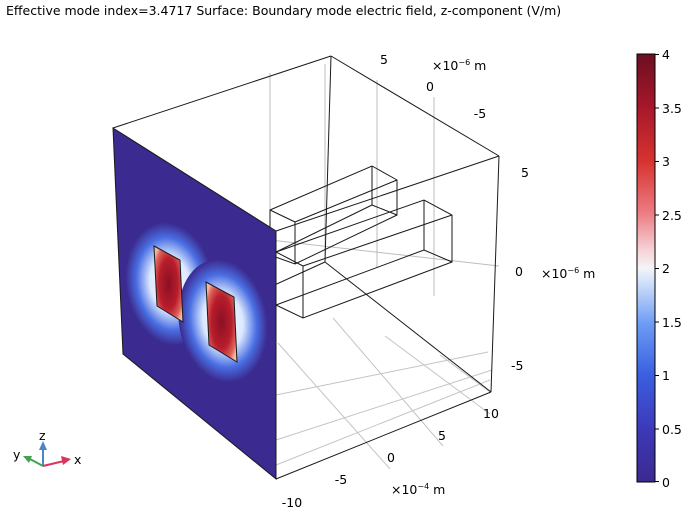  Describe the element at coordinates (672, 108) in the screenshot. I see `colorbar-tick-3.5: 3.5` at that location.